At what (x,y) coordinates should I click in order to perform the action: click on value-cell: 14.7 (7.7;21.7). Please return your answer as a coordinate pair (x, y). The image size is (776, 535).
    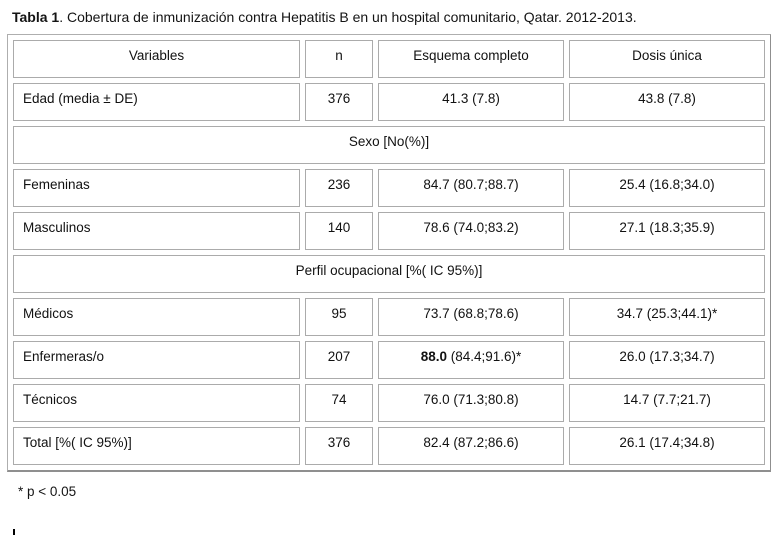
    Looking at the image, I should click on (667, 403).